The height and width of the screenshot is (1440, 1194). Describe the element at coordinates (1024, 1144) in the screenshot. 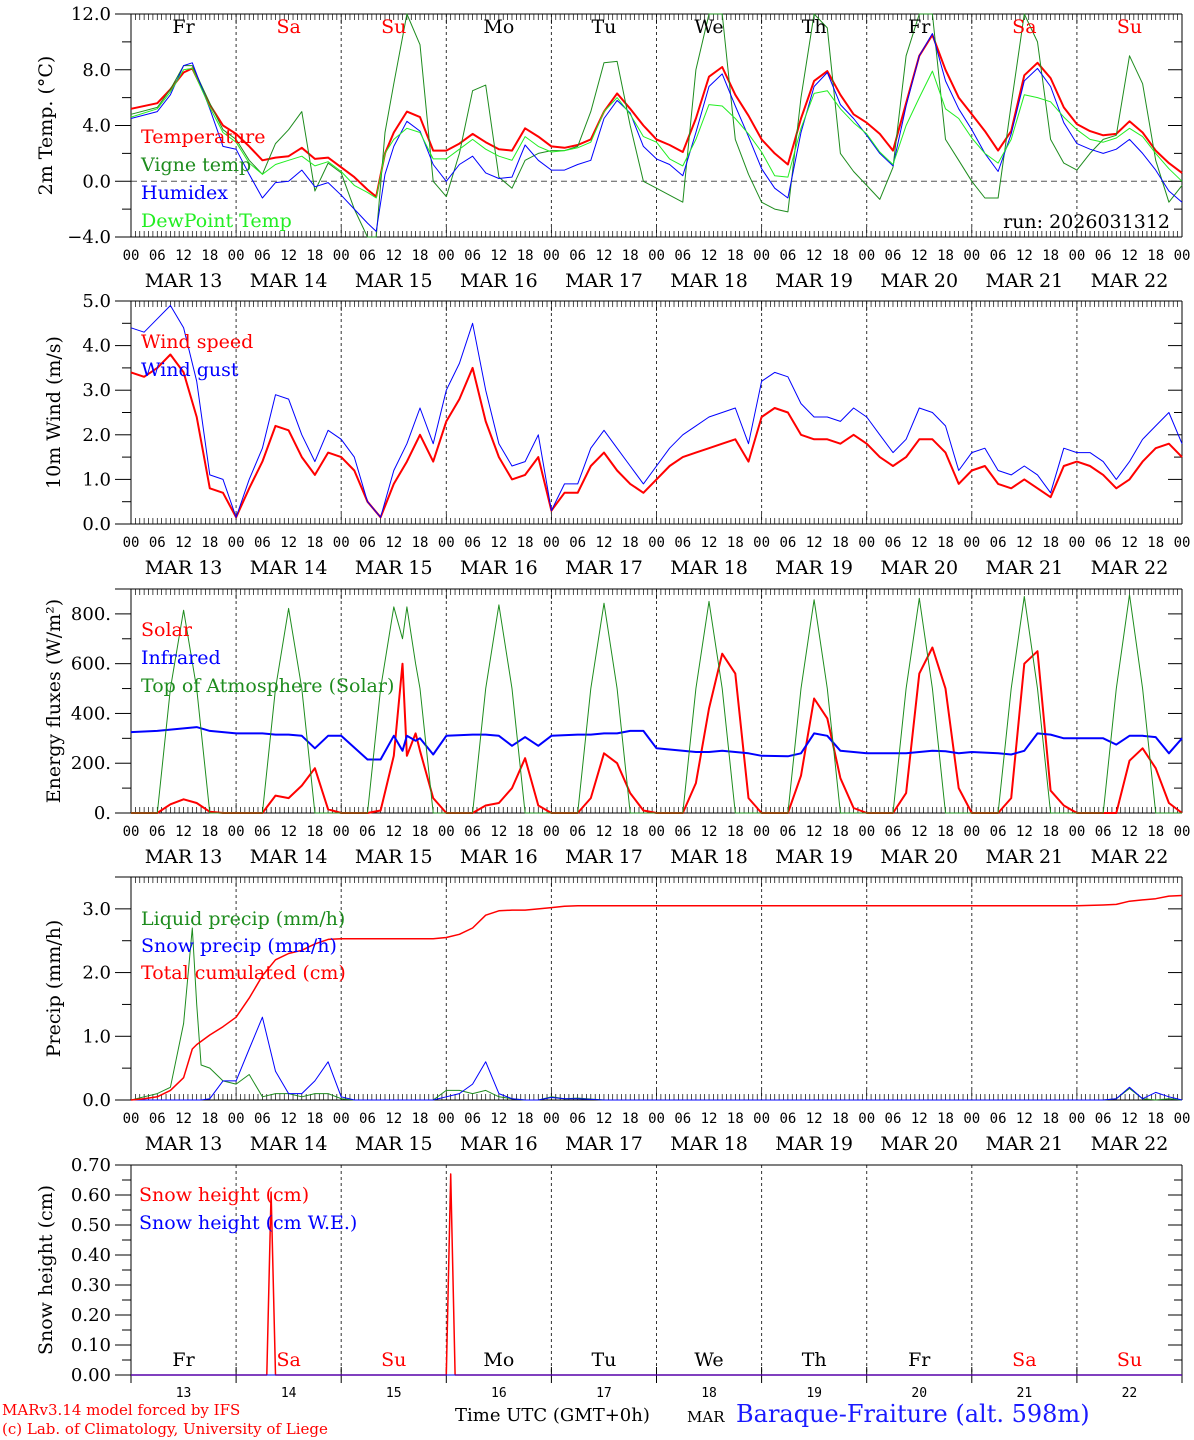

I see `x-date-label: MAR 21` at that location.